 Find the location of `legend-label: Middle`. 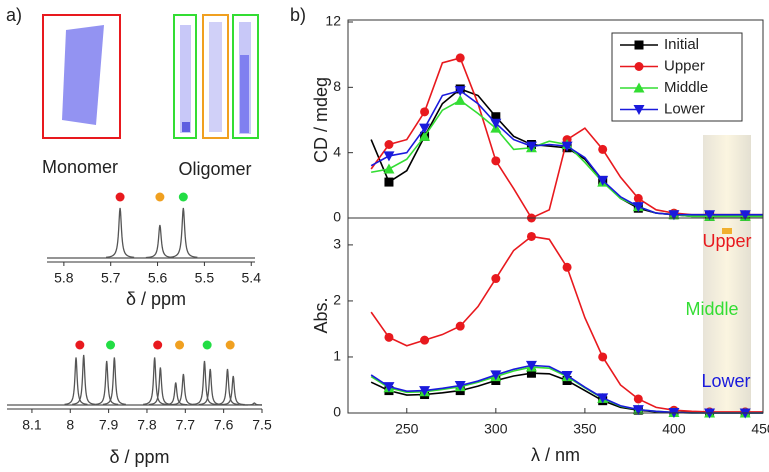

legend-label: Middle is located at coordinates (686, 87).